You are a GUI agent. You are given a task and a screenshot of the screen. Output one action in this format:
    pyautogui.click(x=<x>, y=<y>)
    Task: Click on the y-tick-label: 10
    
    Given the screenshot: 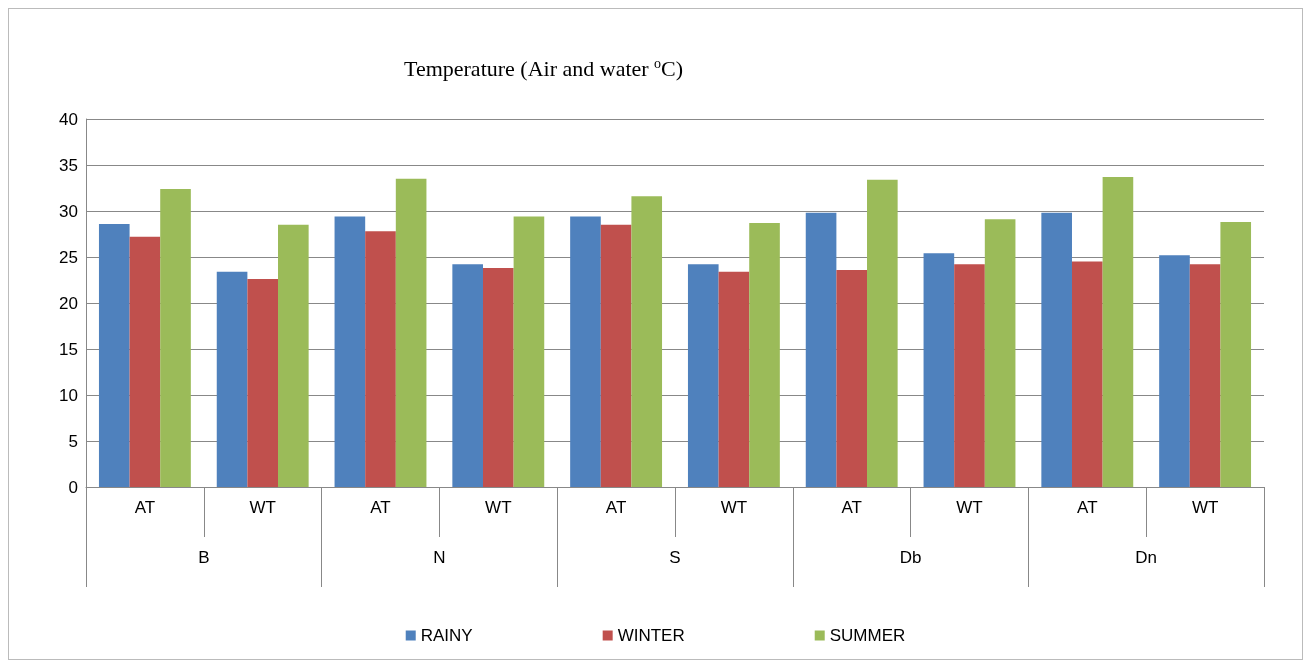 What is the action you would take?
    pyautogui.click(x=68, y=395)
    